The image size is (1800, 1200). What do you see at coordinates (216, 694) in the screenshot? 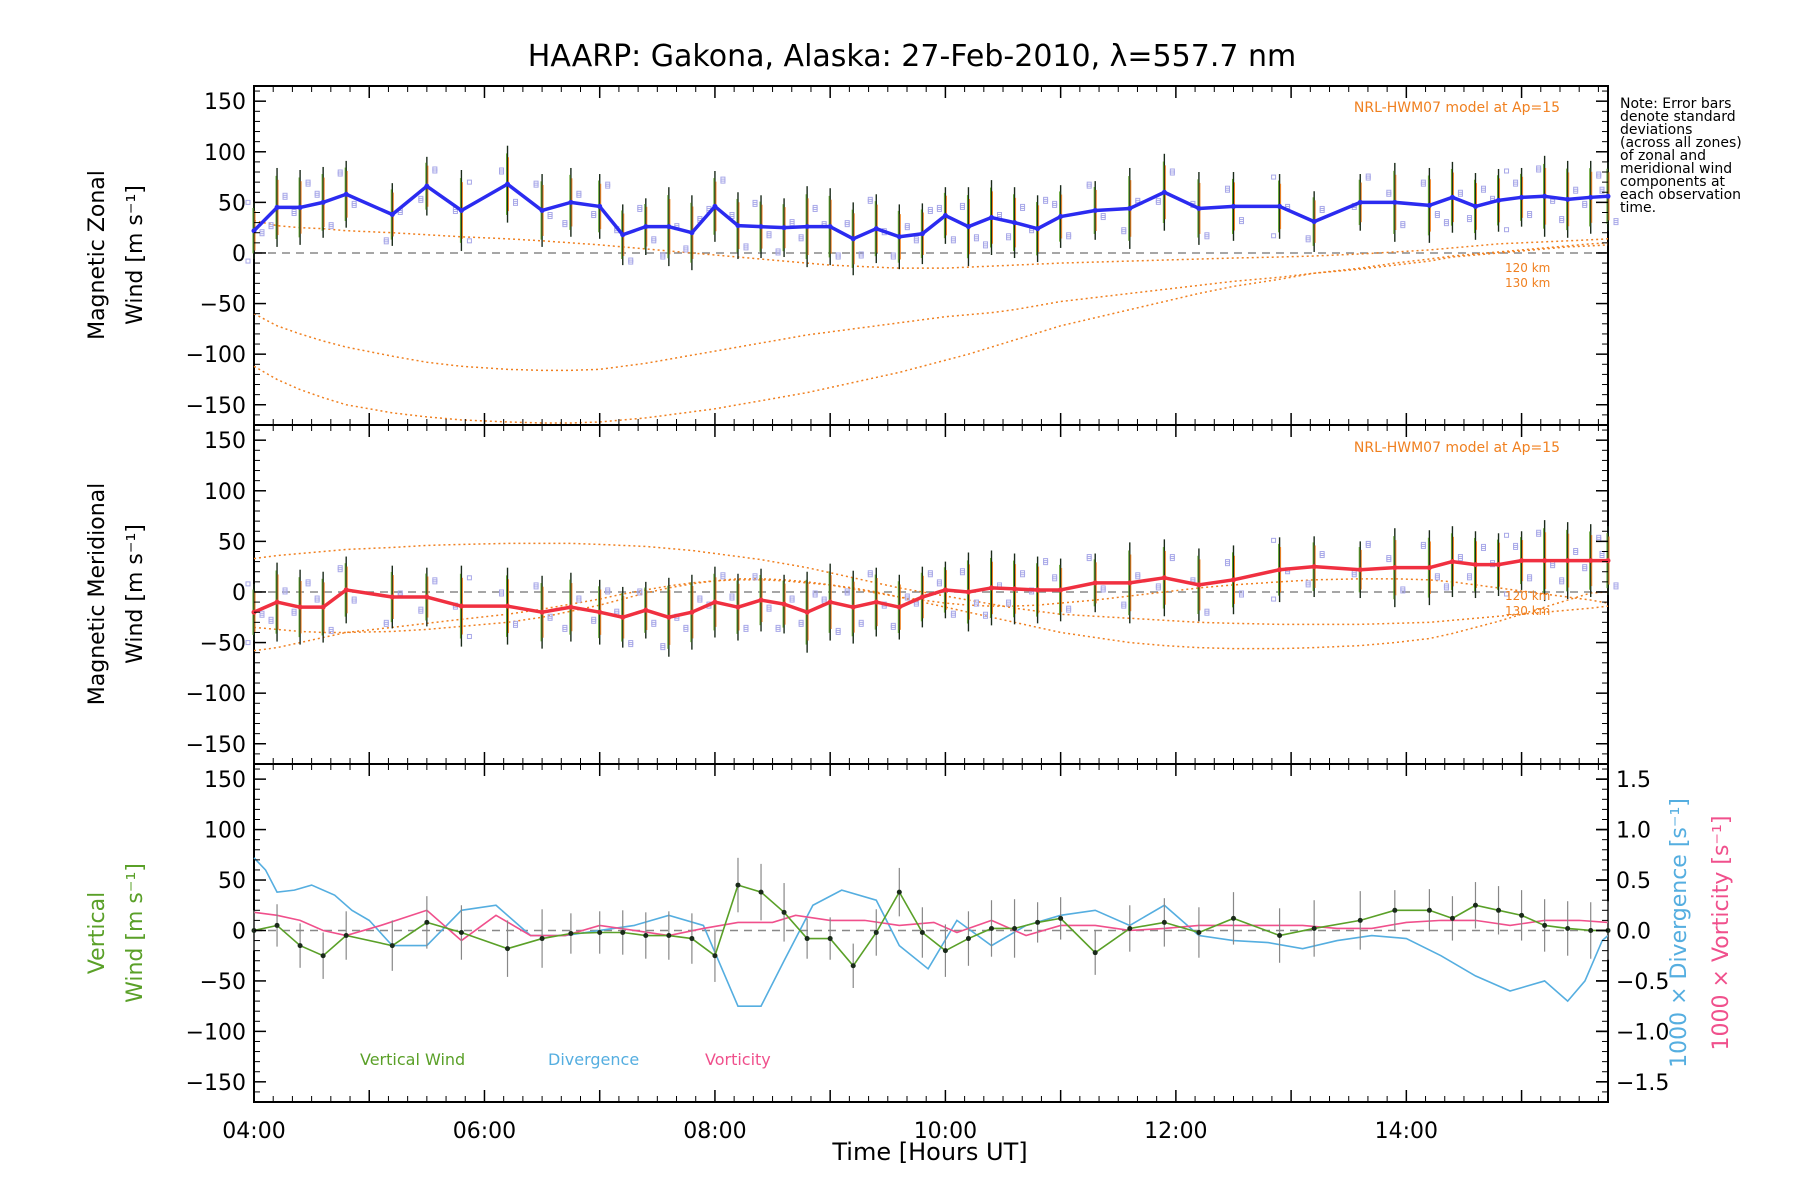
I see `y-tick-label: −100` at bounding box center [216, 694].